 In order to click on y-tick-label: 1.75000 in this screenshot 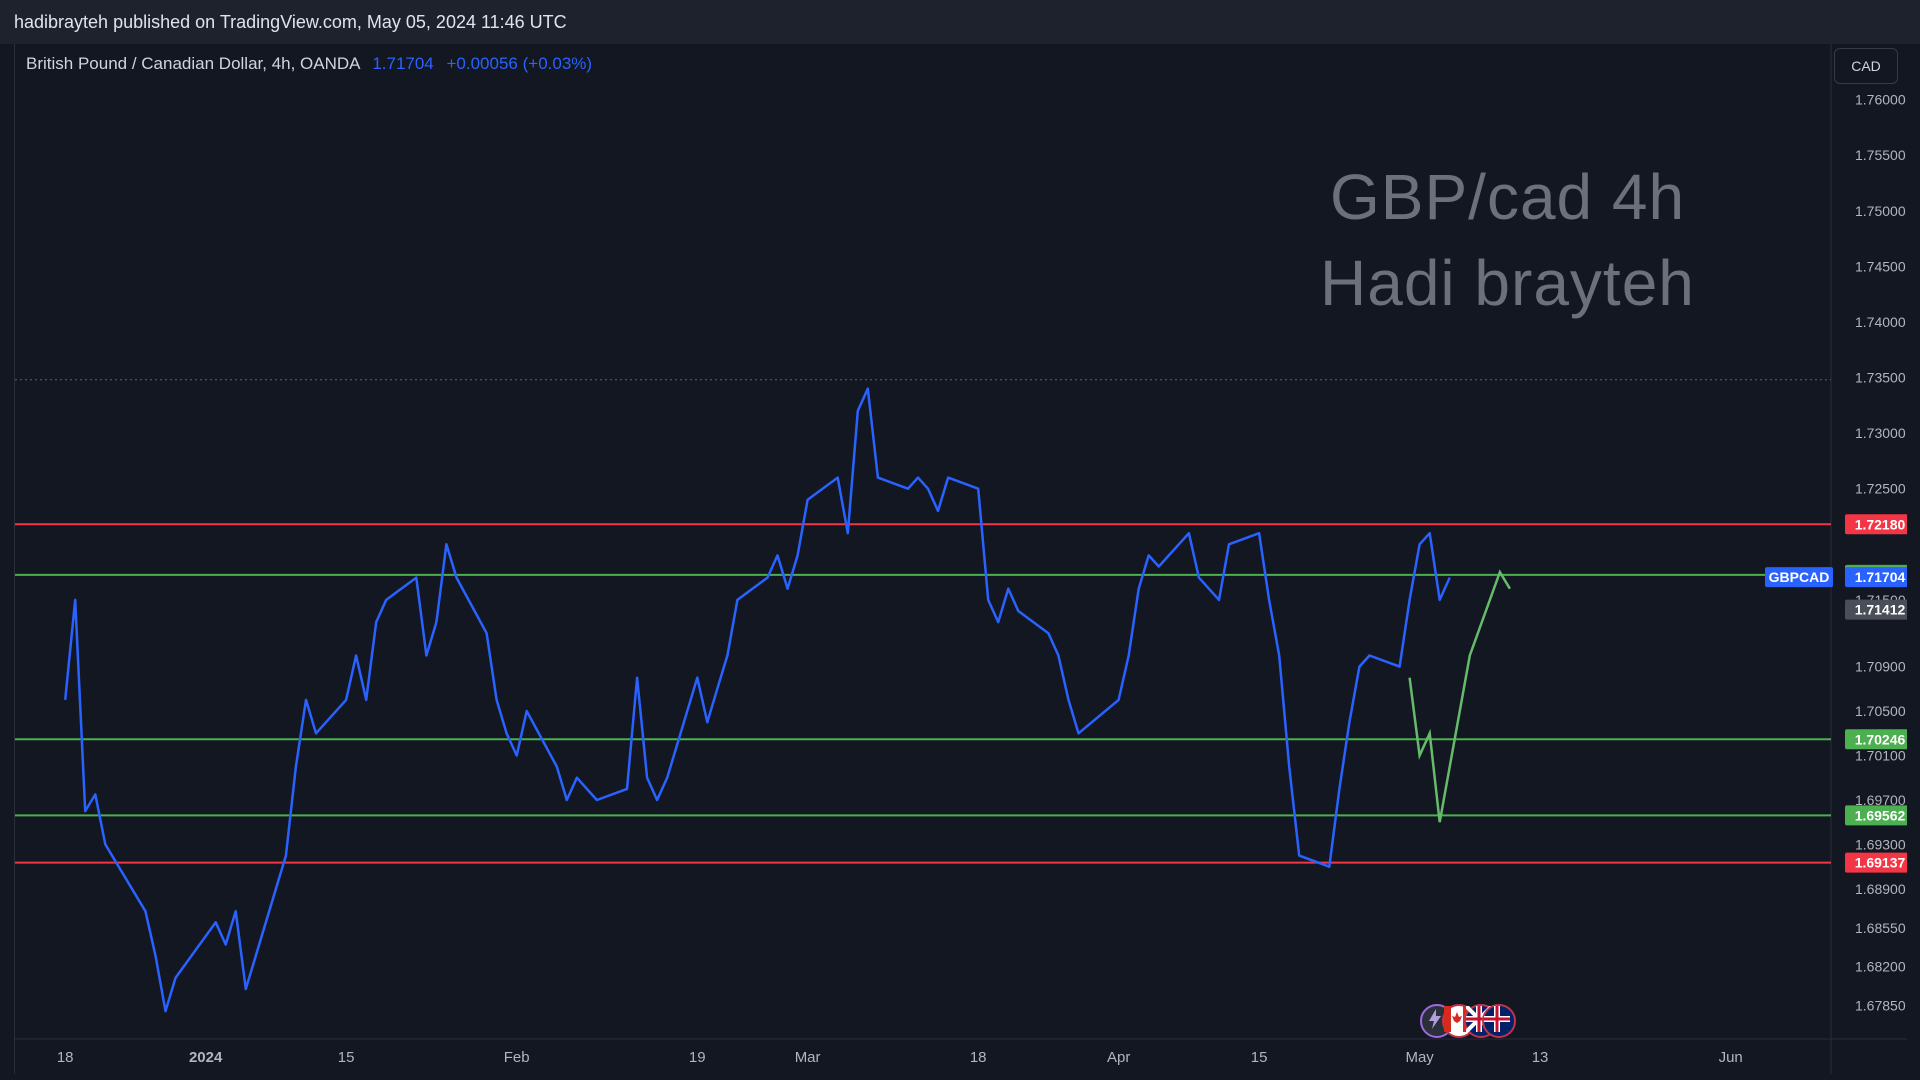, I will do `click(1880, 211)`.